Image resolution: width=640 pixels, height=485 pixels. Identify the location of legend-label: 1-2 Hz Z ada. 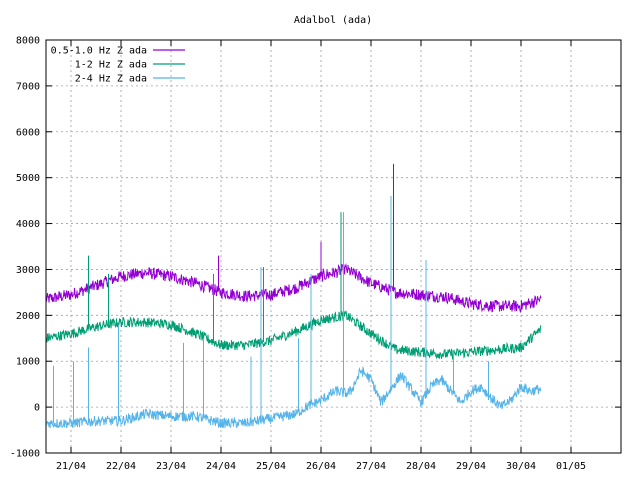
(111, 65).